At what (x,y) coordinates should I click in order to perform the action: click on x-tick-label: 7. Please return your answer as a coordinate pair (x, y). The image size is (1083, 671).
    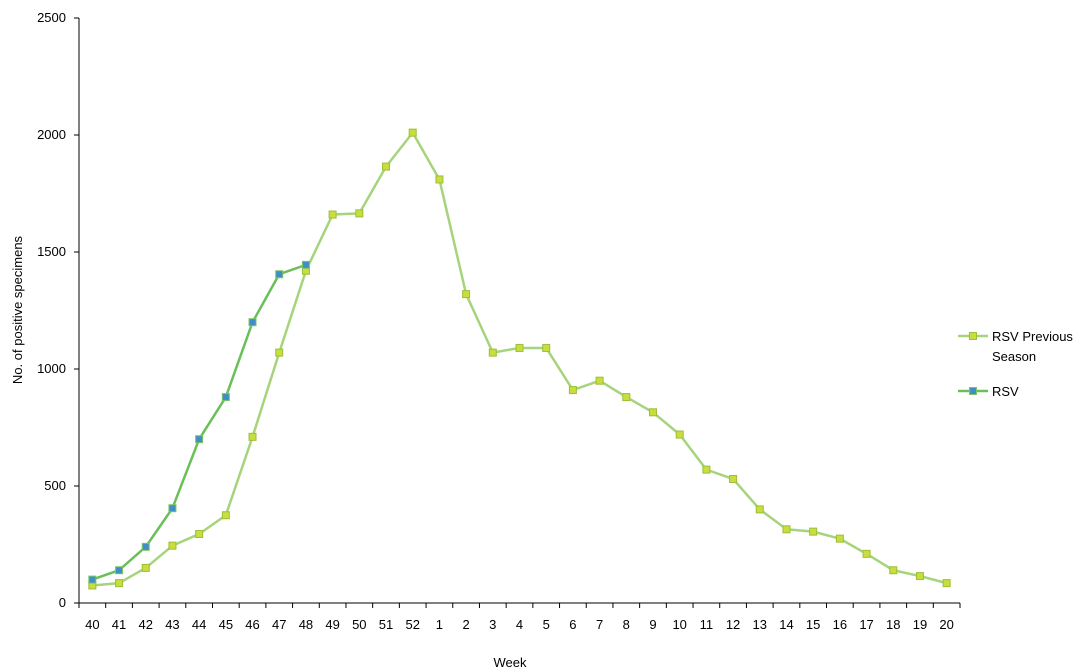
    Looking at the image, I should click on (599, 624).